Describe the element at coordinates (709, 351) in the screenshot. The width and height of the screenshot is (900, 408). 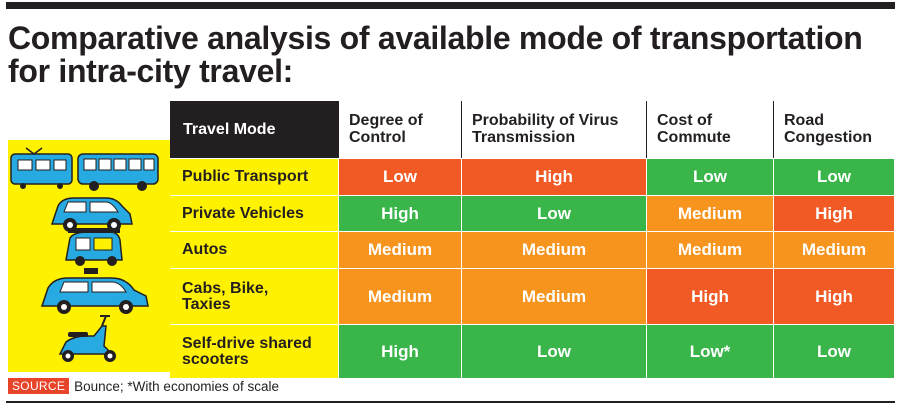
I see `rating-cell: Low*` at that location.